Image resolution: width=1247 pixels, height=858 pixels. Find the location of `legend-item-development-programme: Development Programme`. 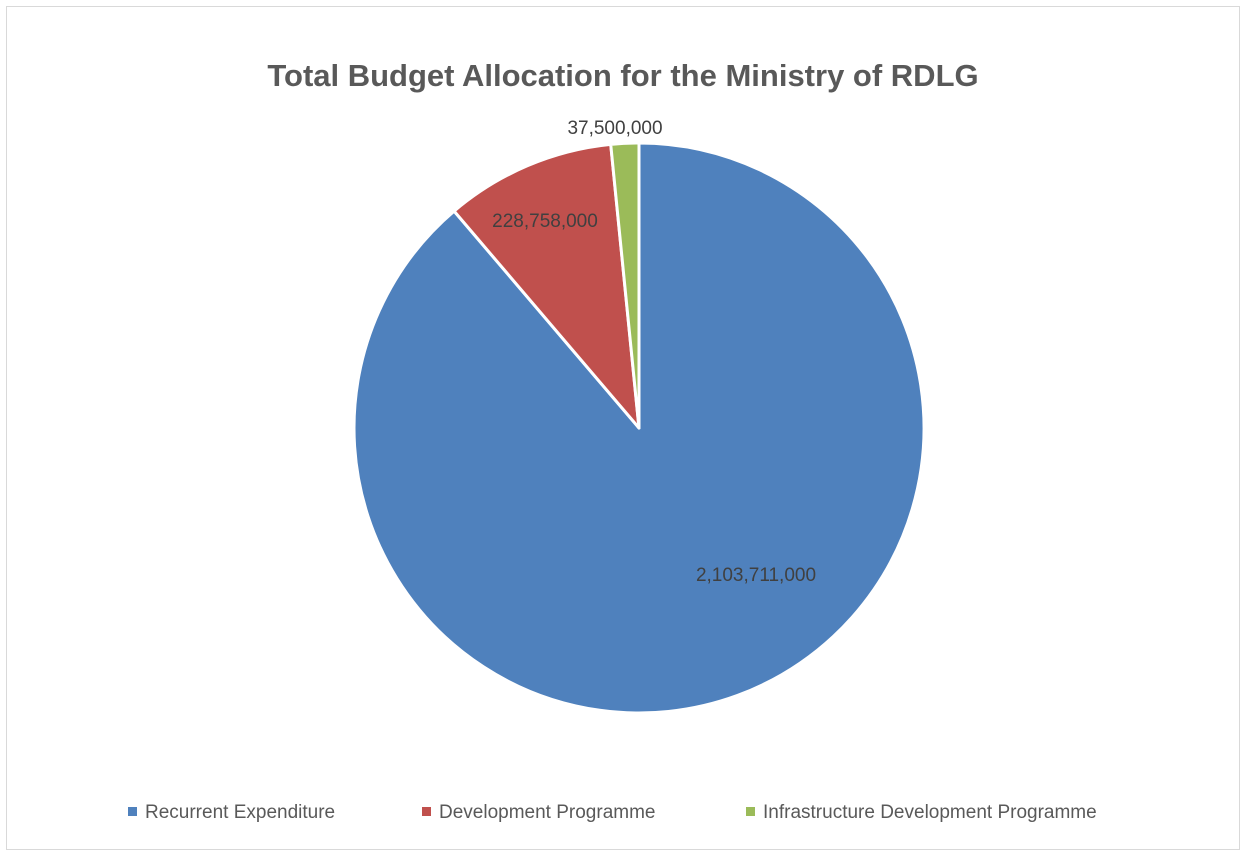

legend-item-development-programme: Development Programme is located at coordinates (538, 812).